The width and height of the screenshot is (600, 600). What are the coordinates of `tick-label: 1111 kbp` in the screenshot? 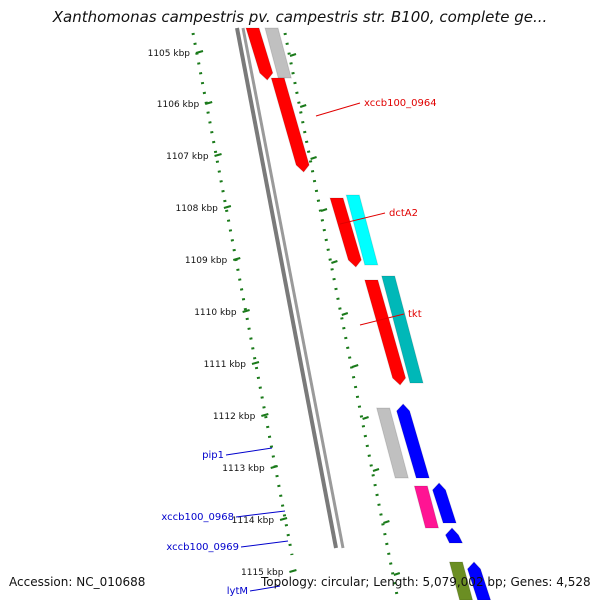 It's located at (225, 365).